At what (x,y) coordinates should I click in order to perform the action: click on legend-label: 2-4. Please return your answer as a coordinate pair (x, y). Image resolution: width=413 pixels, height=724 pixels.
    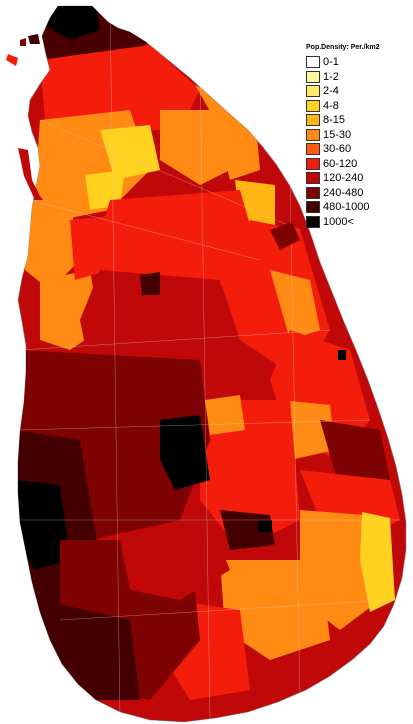
    Looking at the image, I should click on (331, 91).